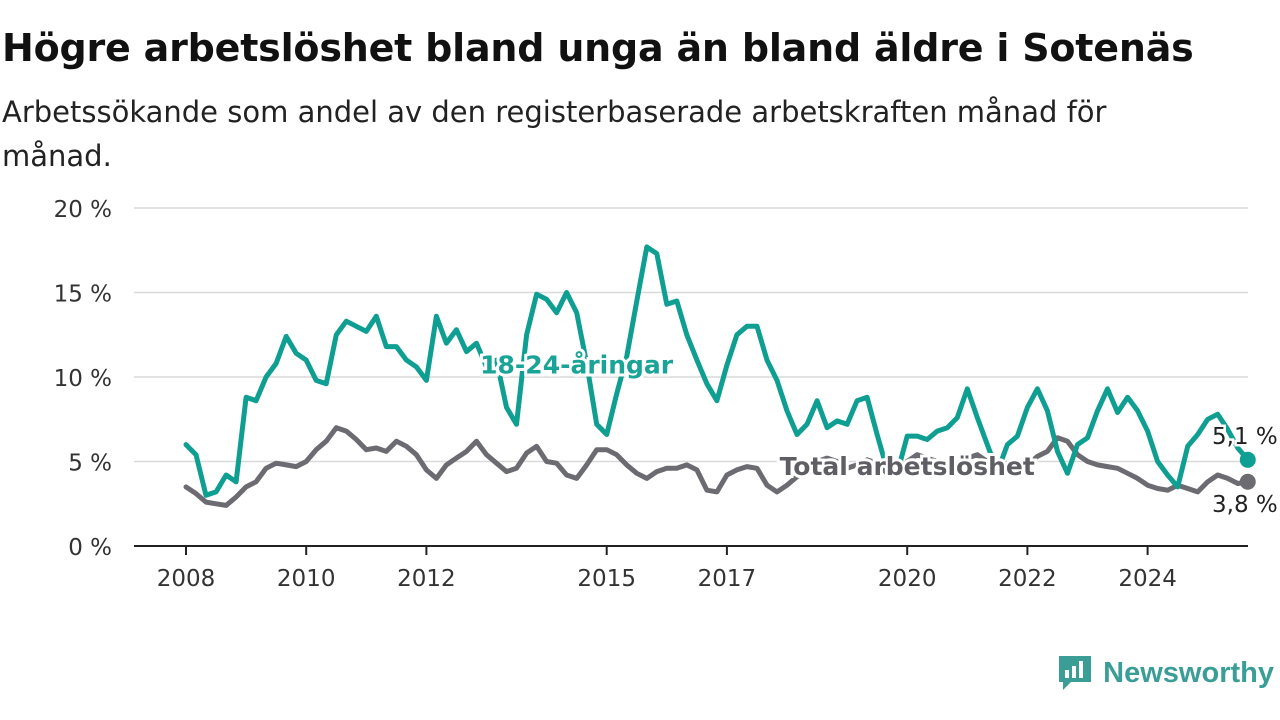 The width and height of the screenshot is (1280, 720). I want to click on series-line-total, so click(717, 466).